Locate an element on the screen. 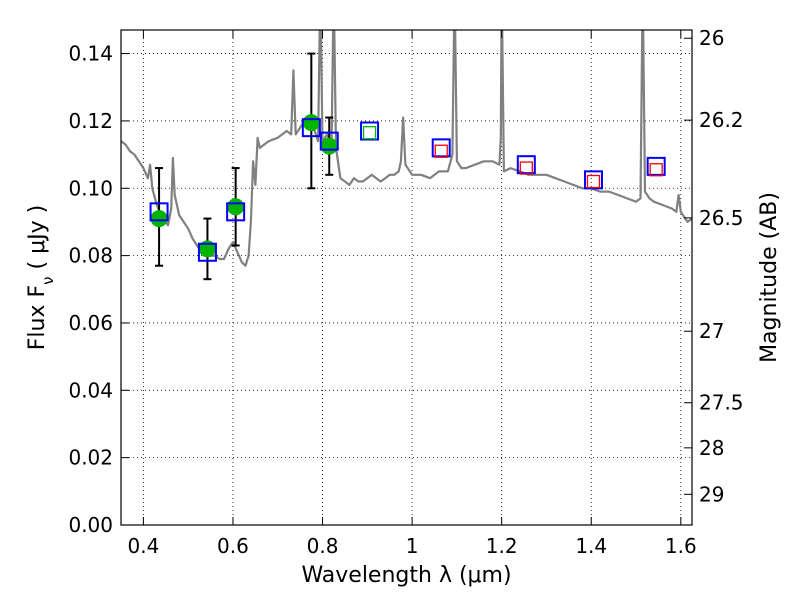 Image resolution: width=800 pixels, height=600 pixels. x-tick-label: 0.8 is located at coordinates (323, 546).